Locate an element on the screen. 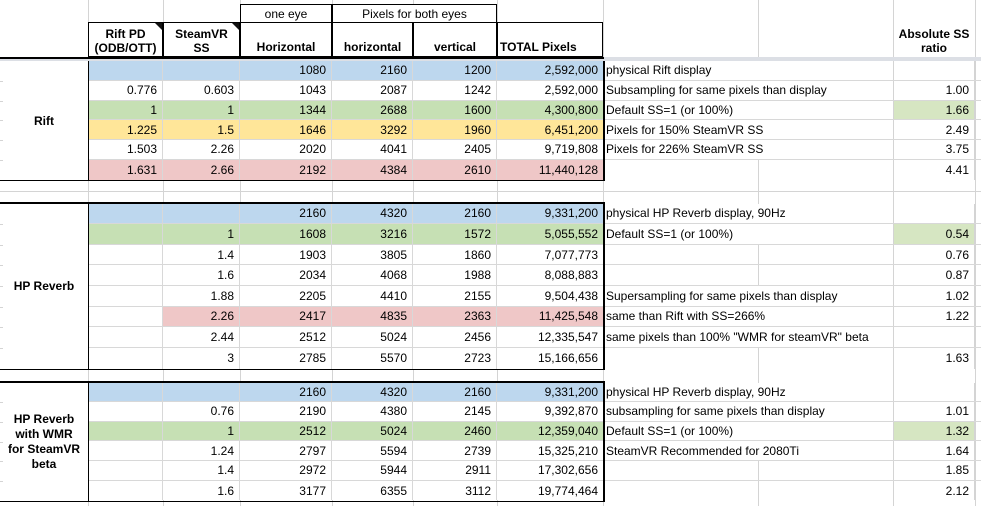 The height and width of the screenshot is (506, 981). cell-vb: 2460 is located at coordinates (455, 431).